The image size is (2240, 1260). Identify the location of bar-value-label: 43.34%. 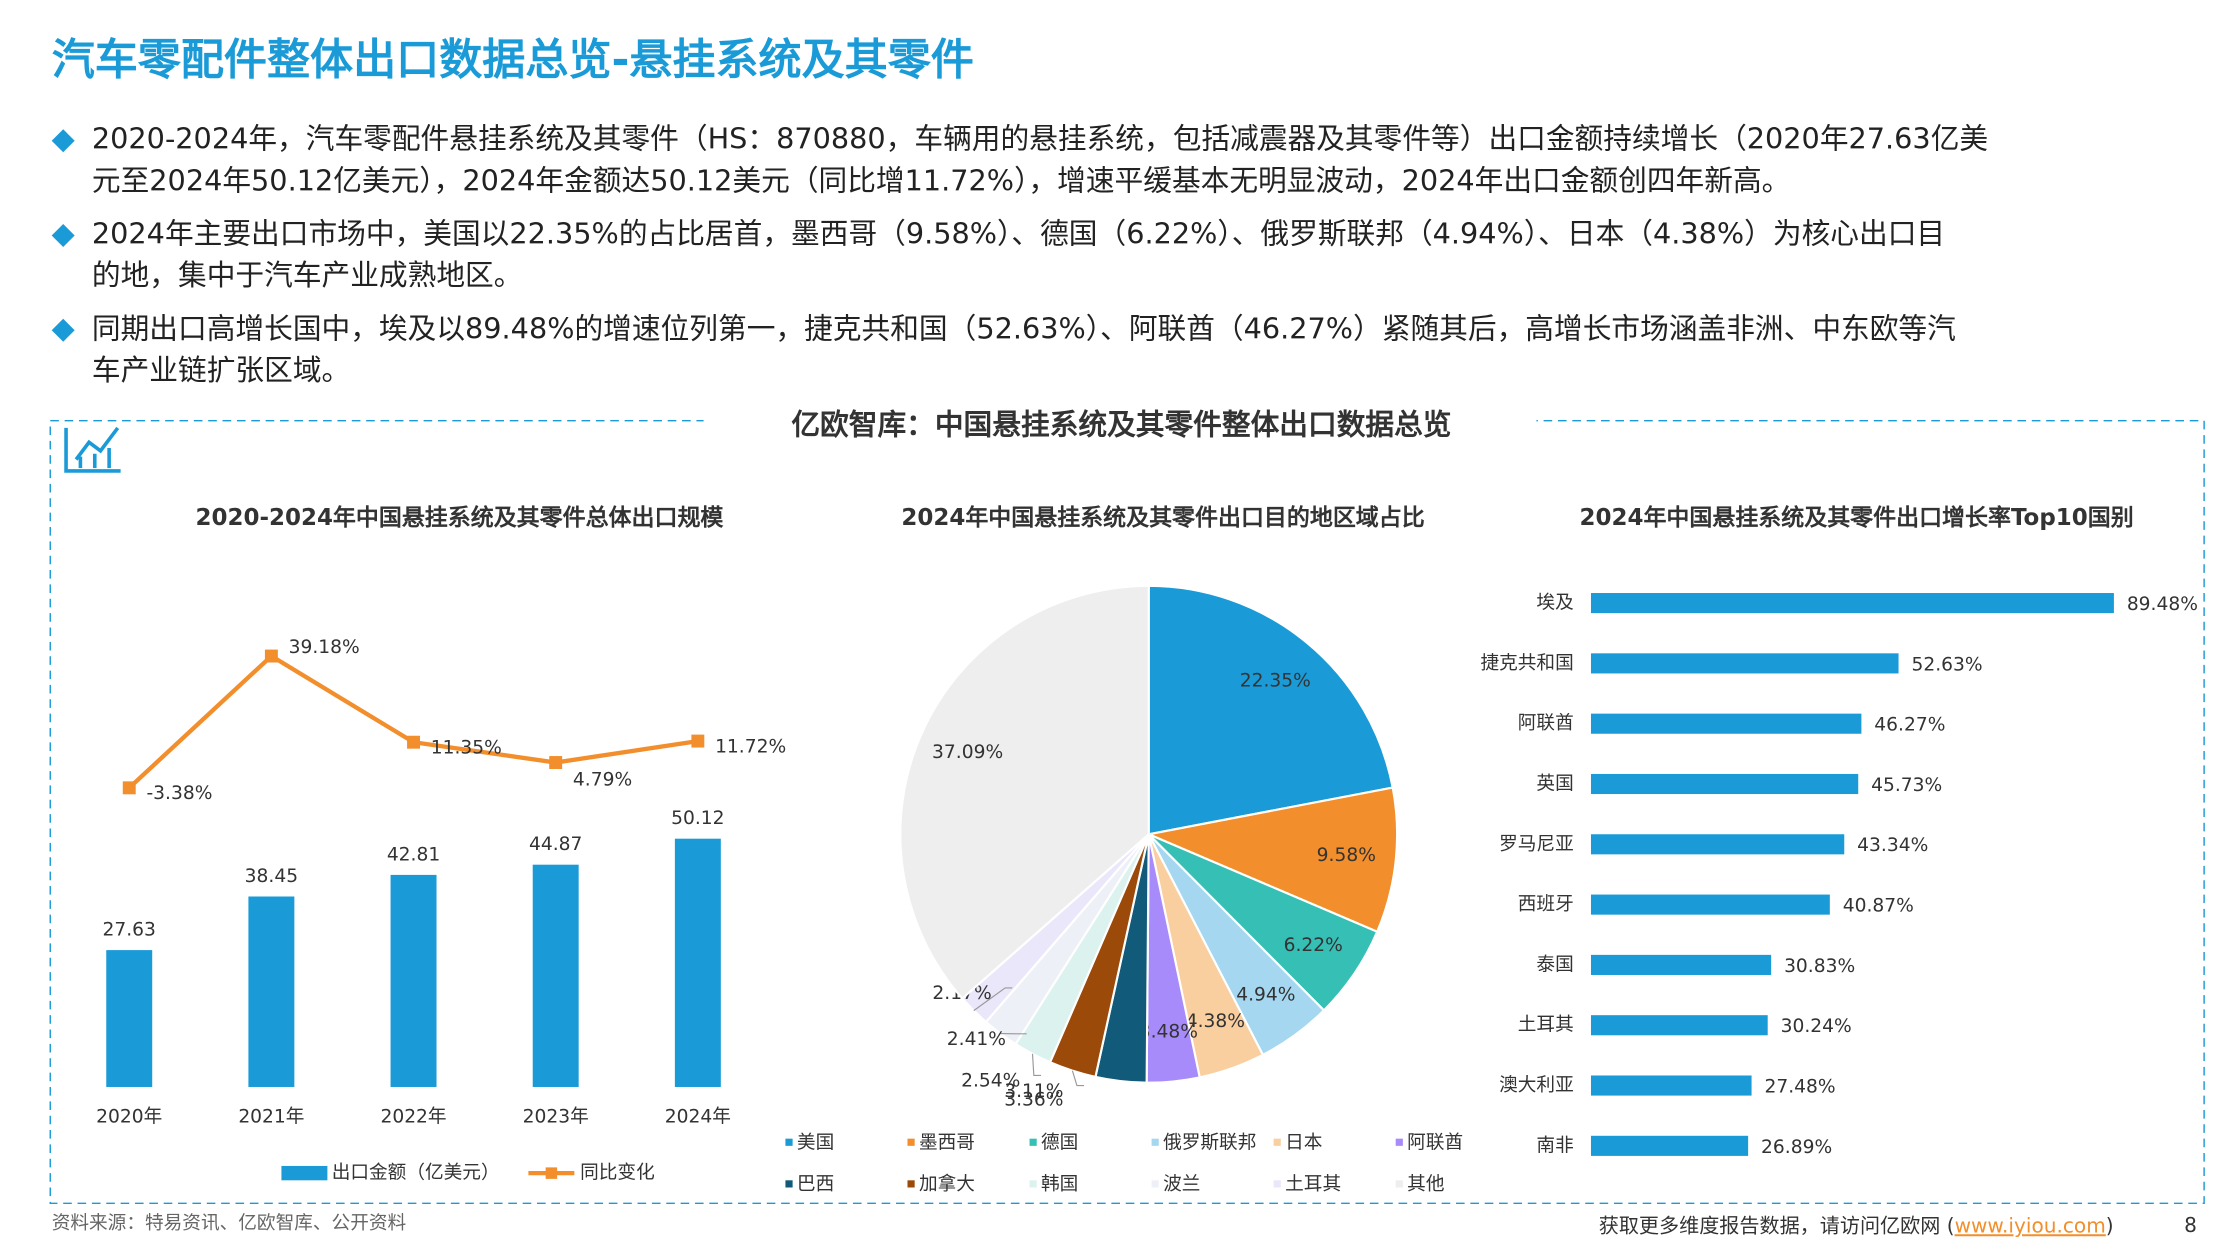
(1892, 845).